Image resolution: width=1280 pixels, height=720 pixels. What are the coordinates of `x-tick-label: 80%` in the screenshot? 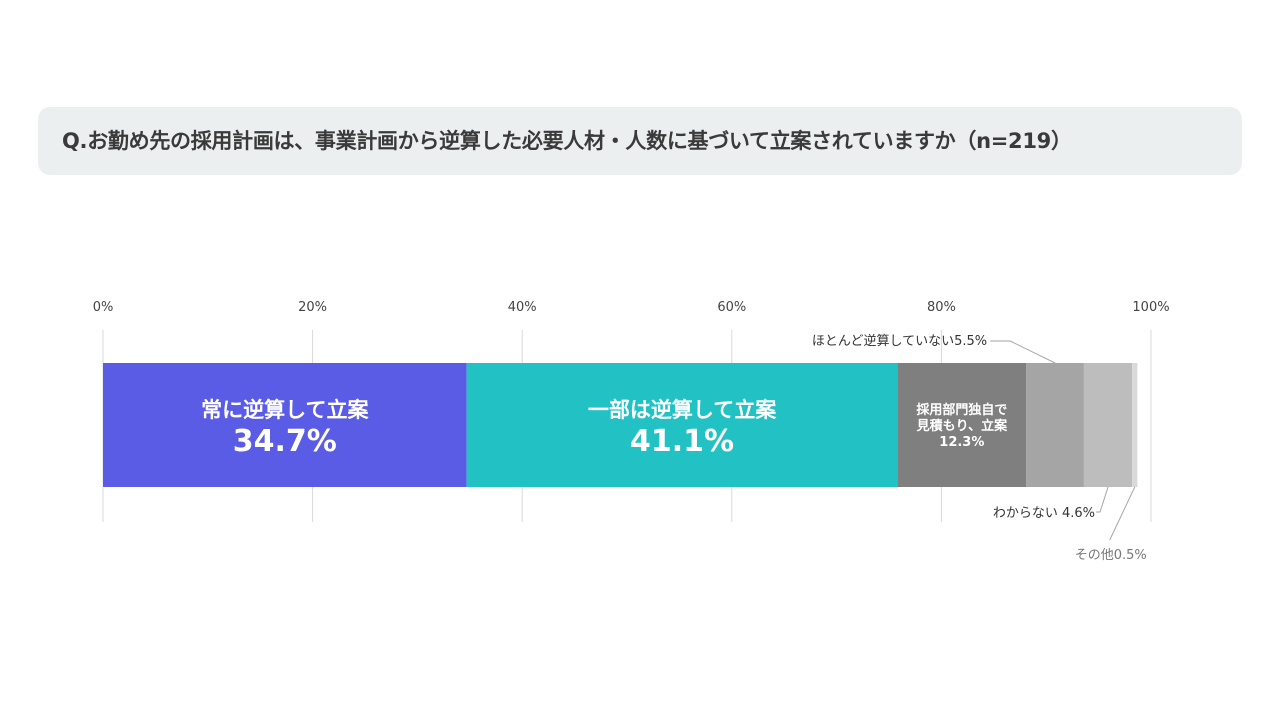 It's located at (941, 307).